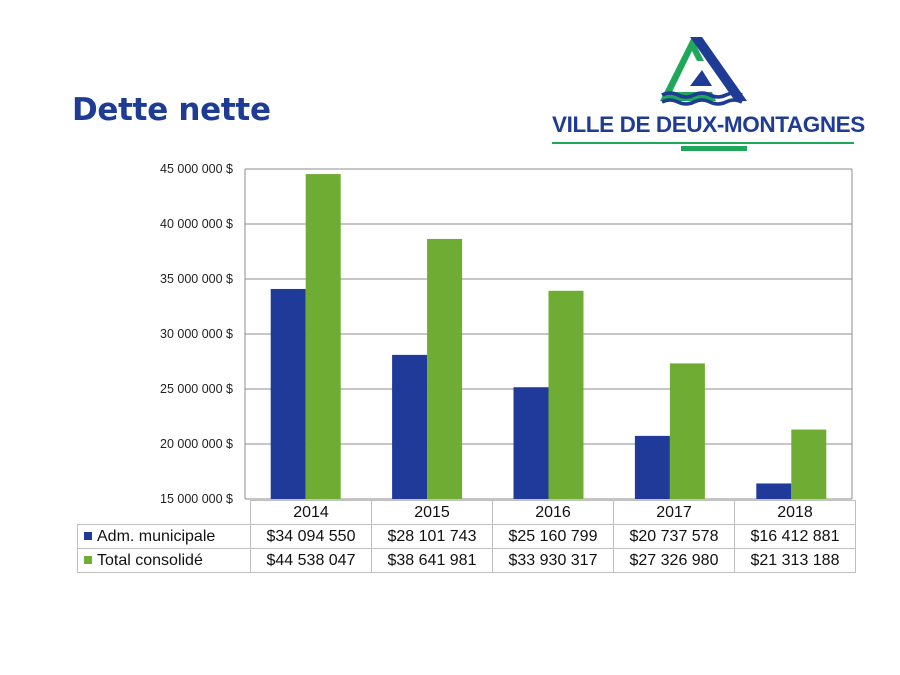 The width and height of the screenshot is (900, 675). What do you see at coordinates (150, 560) in the screenshot?
I see `series-name: Total consolidé` at bounding box center [150, 560].